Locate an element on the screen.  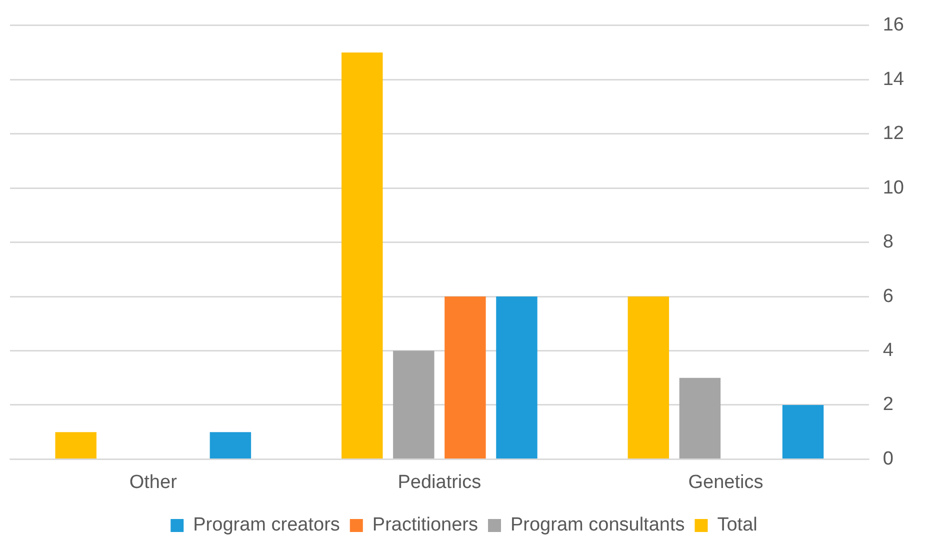
x-tick-label: Other is located at coordinates (153, 482).